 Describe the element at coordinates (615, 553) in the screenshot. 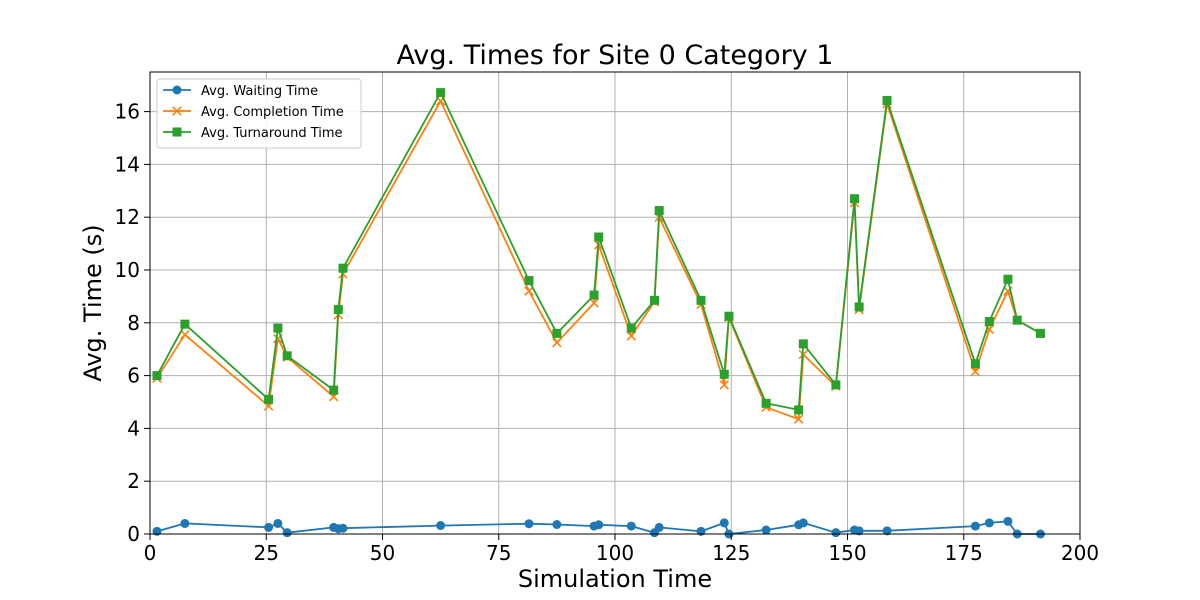

I see `x-tick-label: 100` at that location.